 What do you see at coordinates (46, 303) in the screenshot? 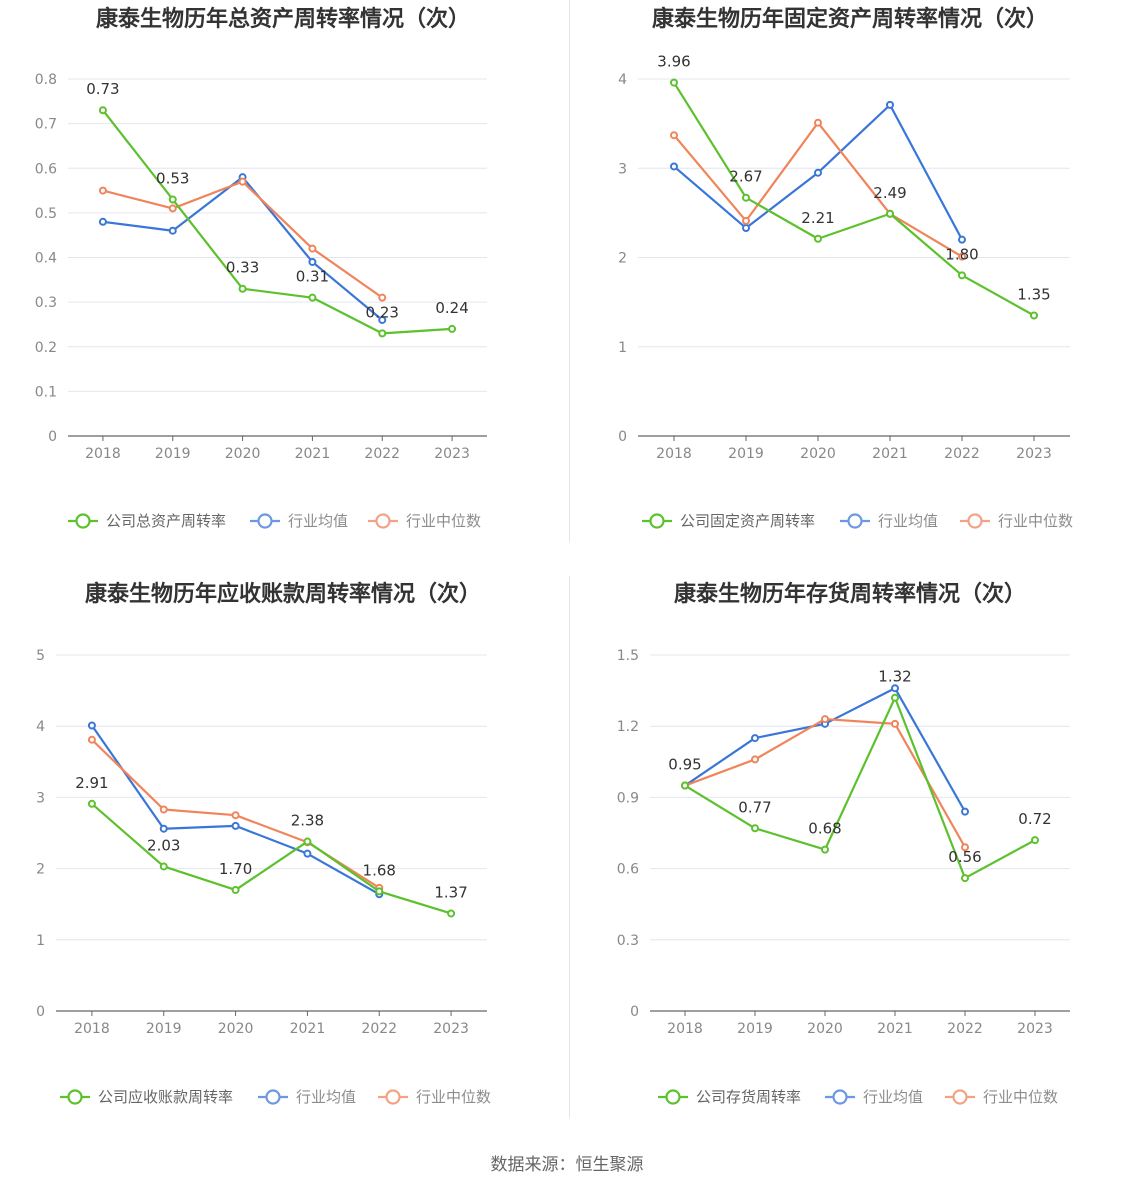
I see `y-tick-label: 0.3` at bounding box center [46, 303].